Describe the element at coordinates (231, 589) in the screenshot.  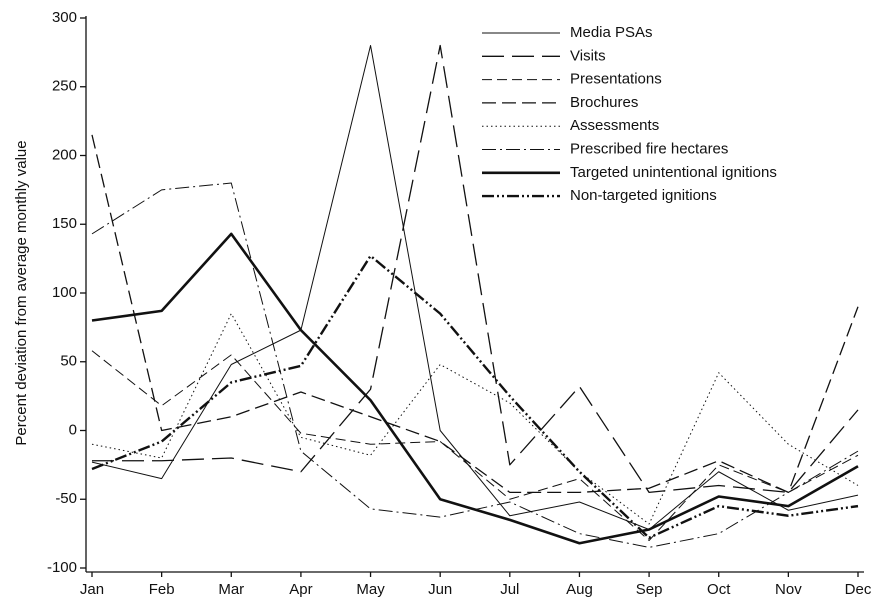
I see `x-tick-label: Mar` at that location.